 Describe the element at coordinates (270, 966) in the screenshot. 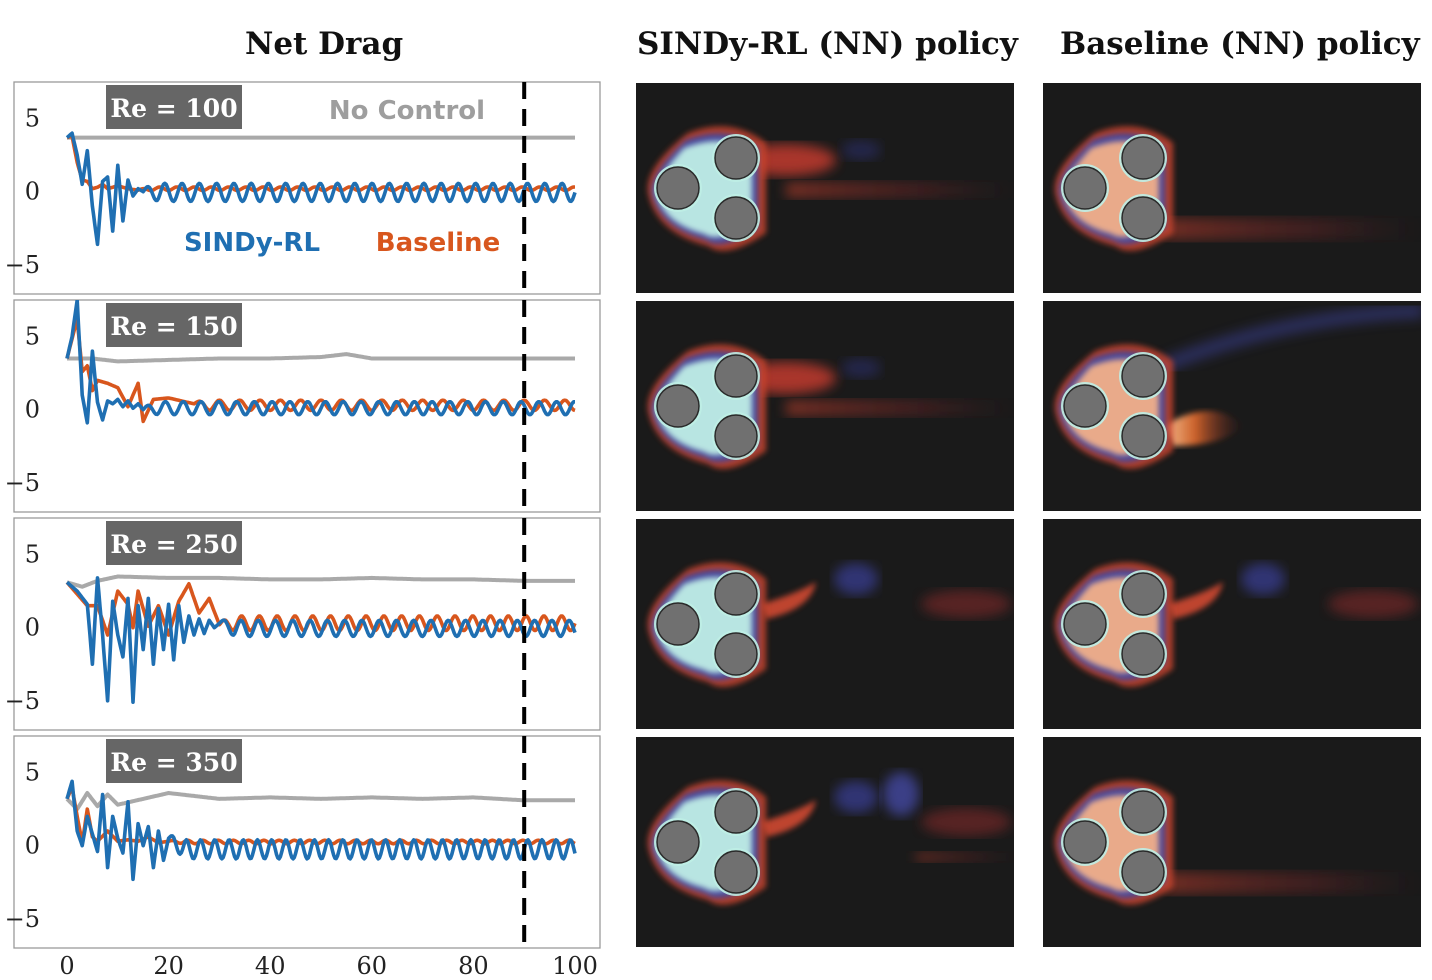

I see `x-tick-label: 40` at that location.